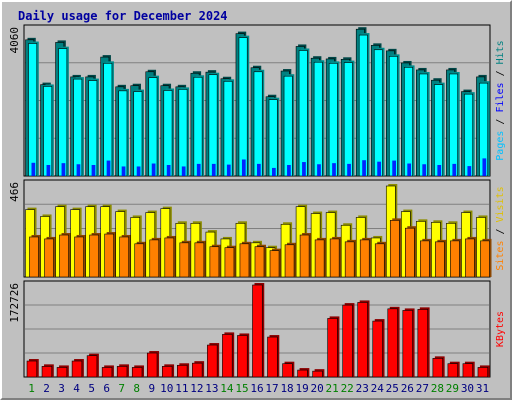 The image size is (512, 400). I want to click on axis-label-kbytes: KBytes, so click(500, 329).